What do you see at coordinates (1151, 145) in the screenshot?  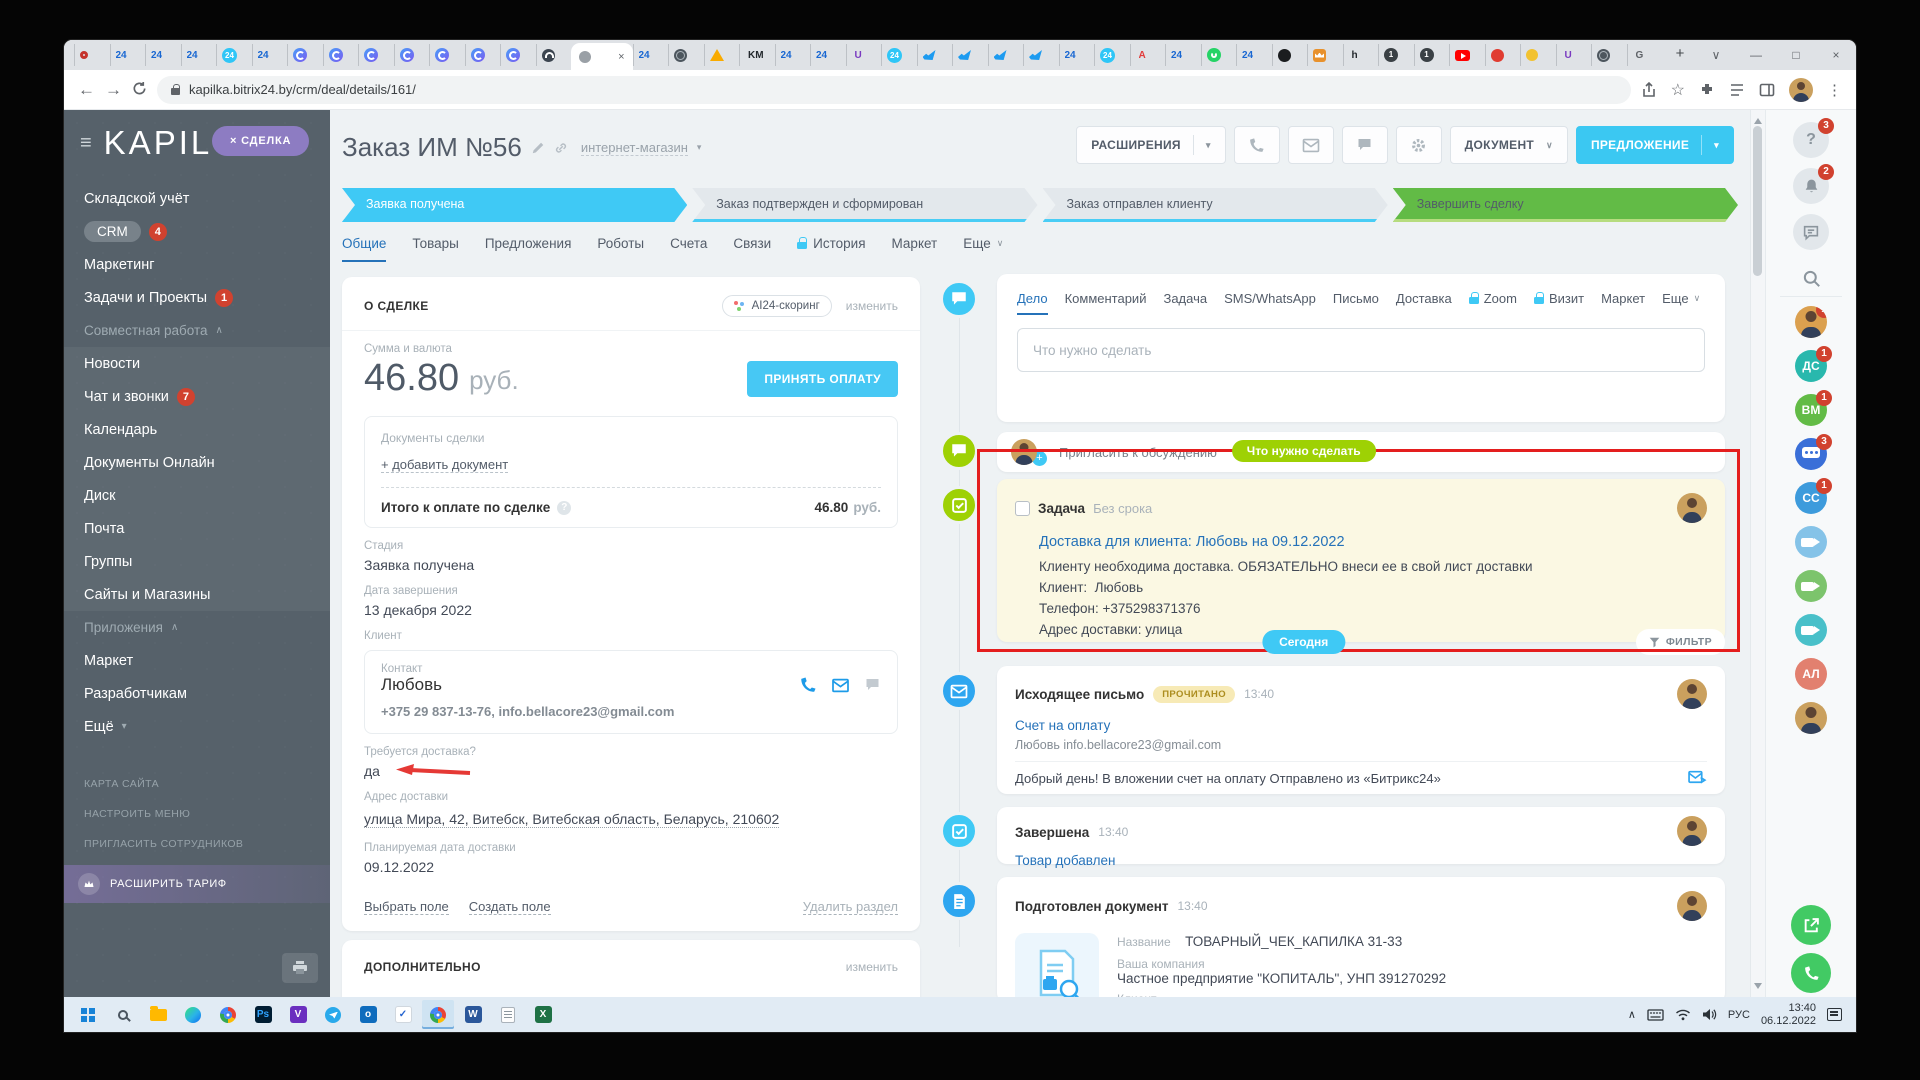 I see `extensions-button: РАСШИРЕНИЯ ▾` at bounding box center [1151, 145].